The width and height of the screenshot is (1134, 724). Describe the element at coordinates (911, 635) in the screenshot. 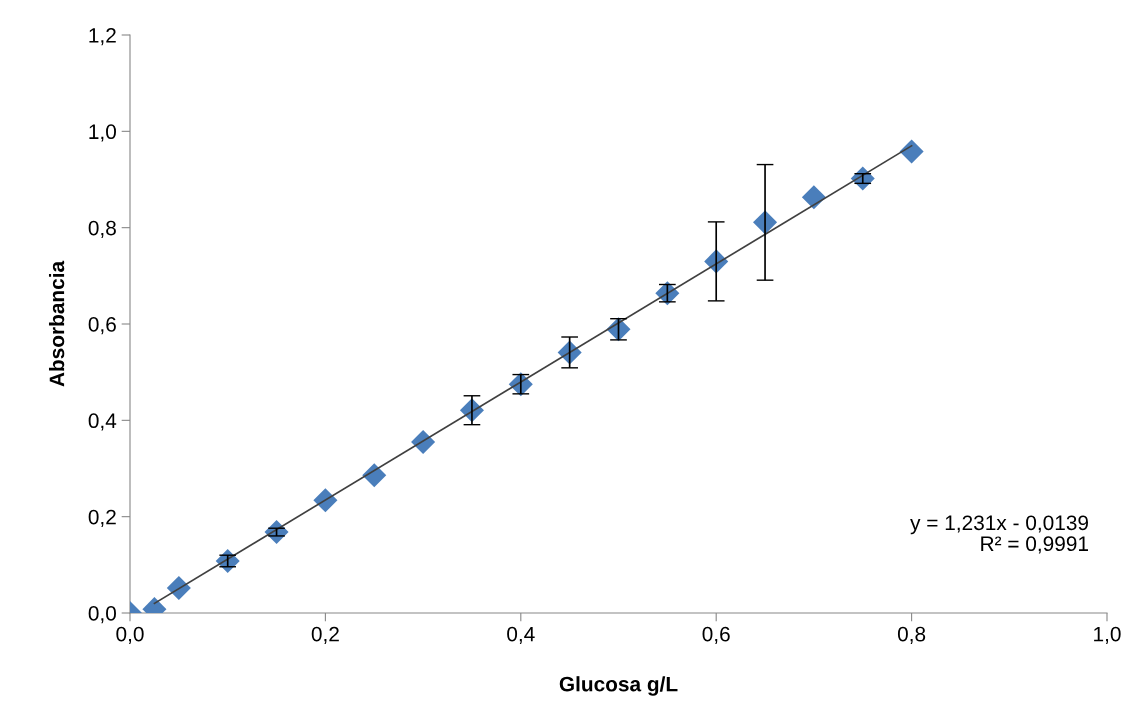

I see `x-tick-label: 0,8` at that location.